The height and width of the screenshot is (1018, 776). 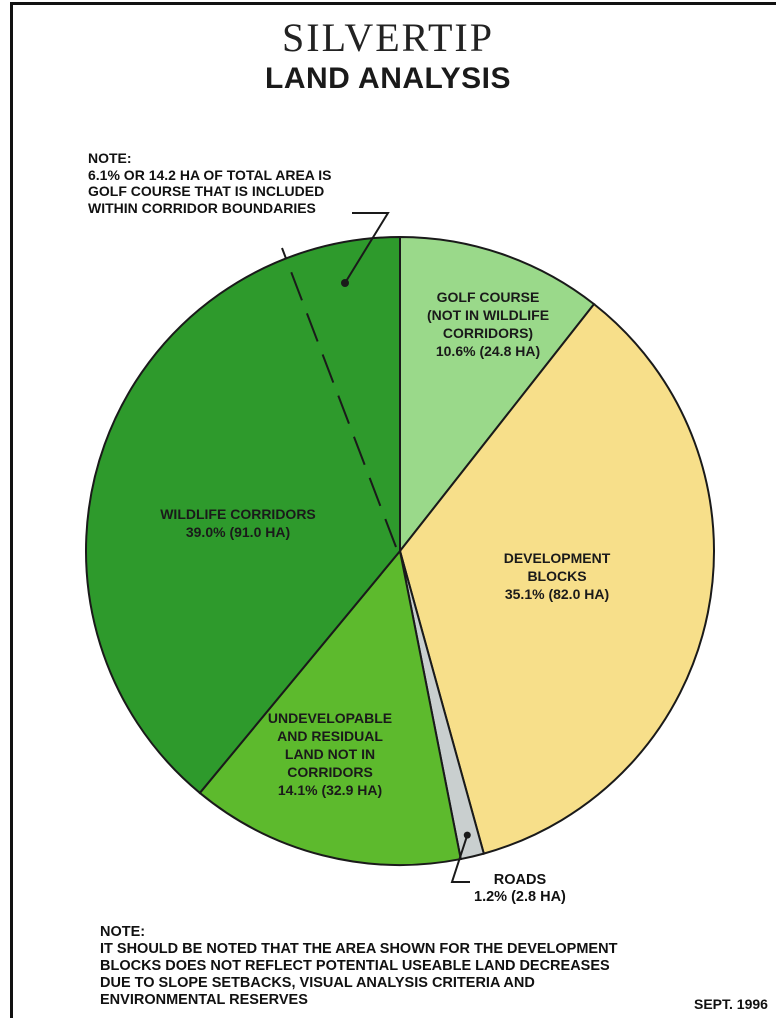 What do you see at coordinates (393, 3) in the screenshot?
I see `frame-top-border` at bounding box center [393, 3].